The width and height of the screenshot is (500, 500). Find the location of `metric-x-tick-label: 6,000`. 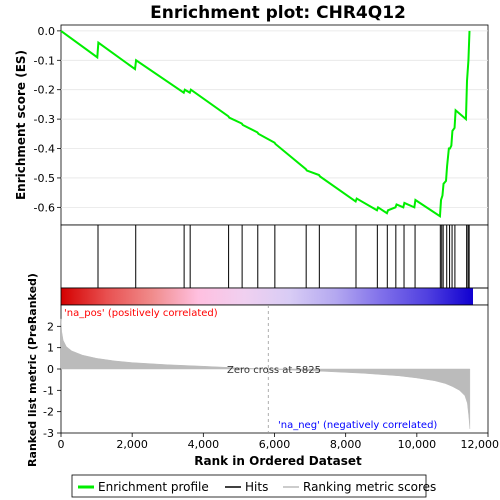

metric-x-tick-label: 6,000 is located at coordinates (275, 444).